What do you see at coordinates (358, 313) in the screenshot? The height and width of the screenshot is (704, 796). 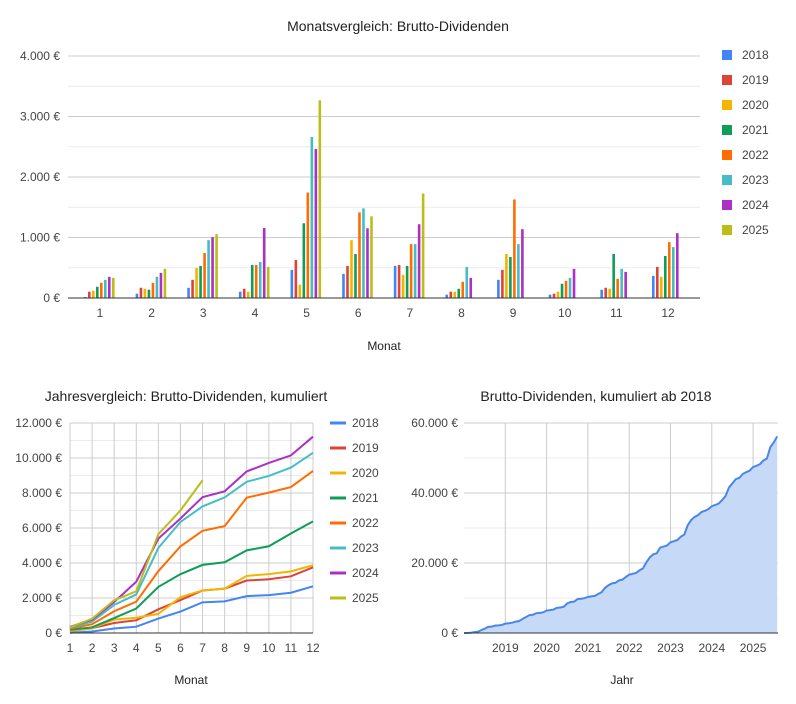 I see `x-tick-label: 6` at bounding box center [358, 313].